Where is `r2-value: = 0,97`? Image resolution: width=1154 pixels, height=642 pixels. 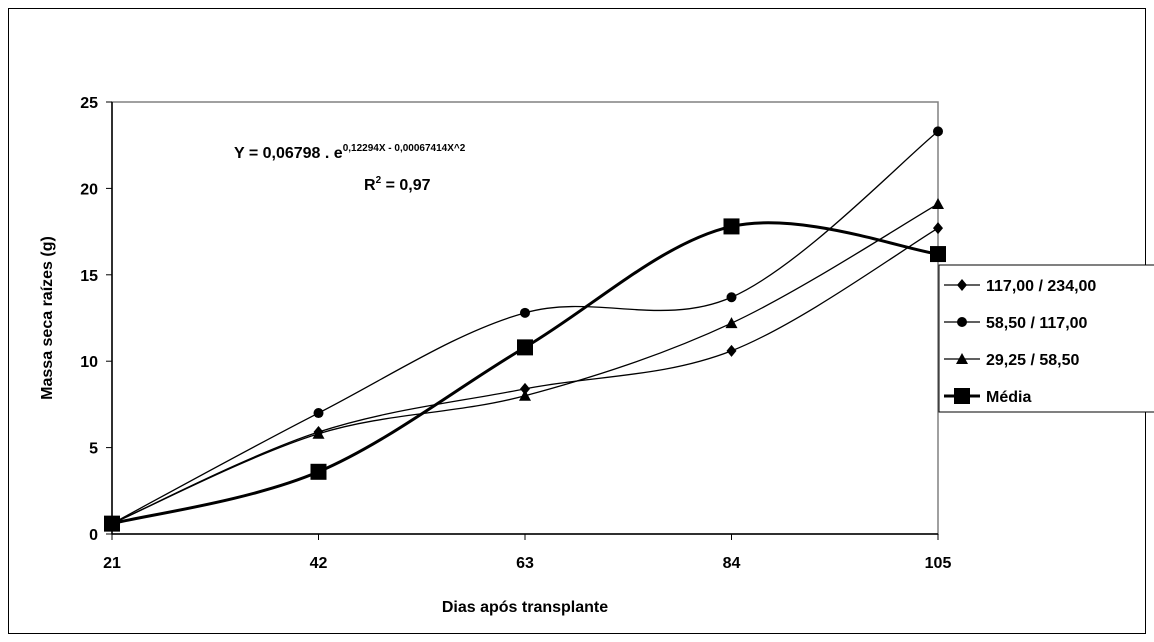
r2-value: = 0,97 is located at coordinates (405, 185).